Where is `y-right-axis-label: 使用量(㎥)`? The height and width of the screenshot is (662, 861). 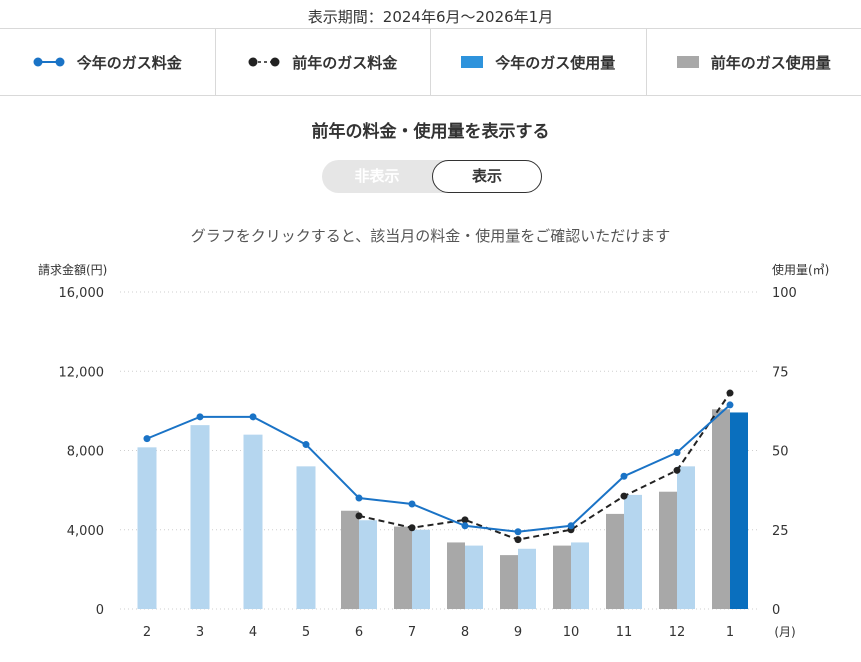 y-right-axis-label: 使用量(㎥) is located at coordinates (800, 269).